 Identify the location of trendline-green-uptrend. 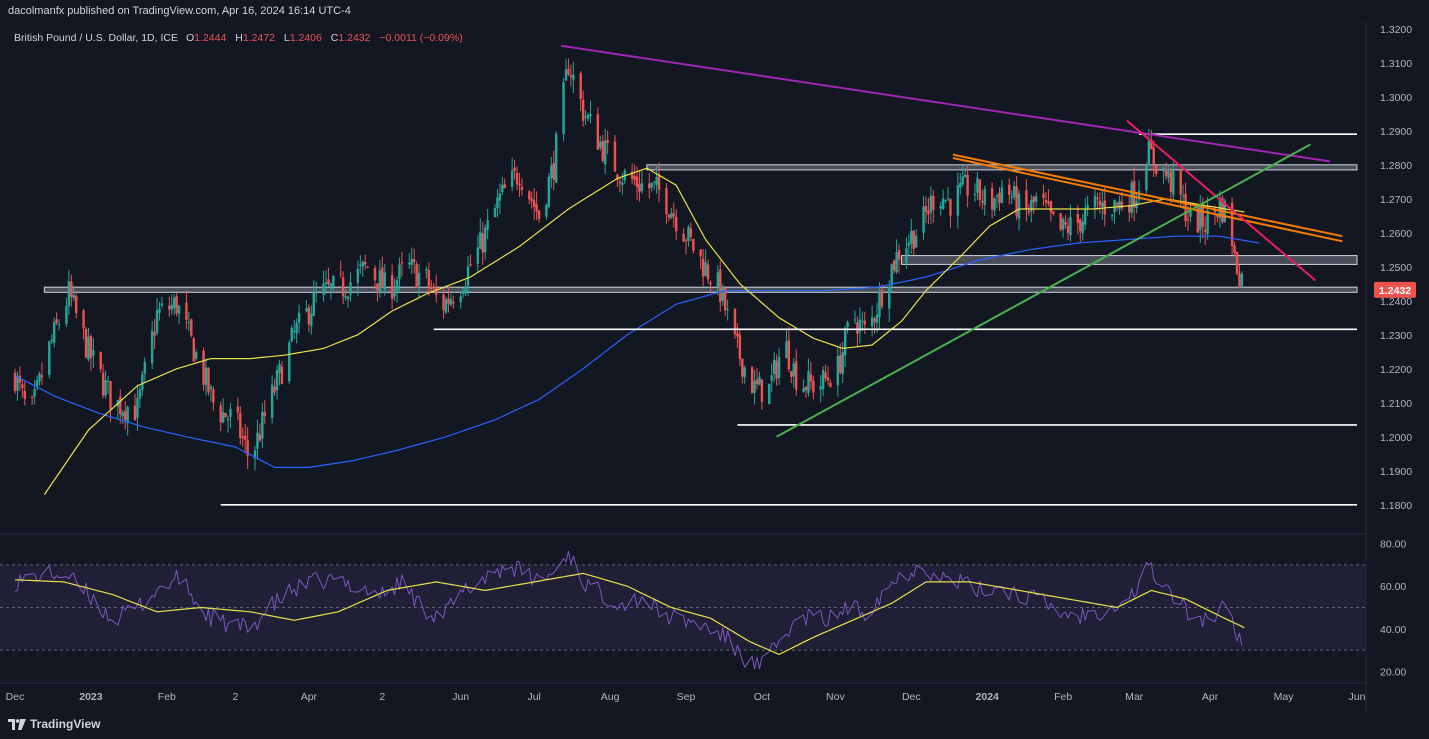
(1043, 290).